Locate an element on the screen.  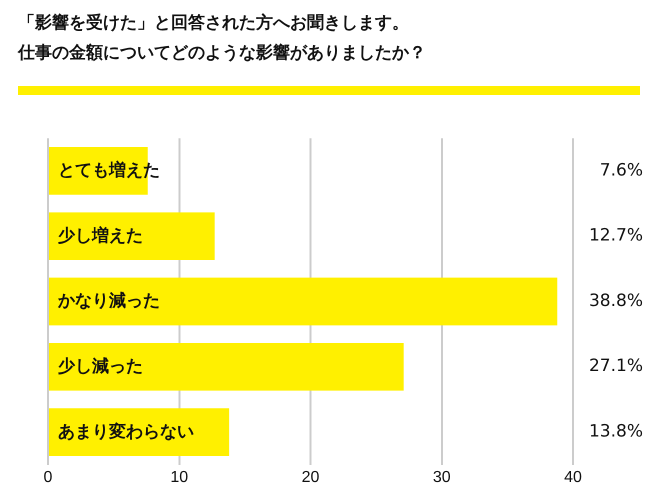
x-tick-label: 20 is located at coordinates (311, 477).